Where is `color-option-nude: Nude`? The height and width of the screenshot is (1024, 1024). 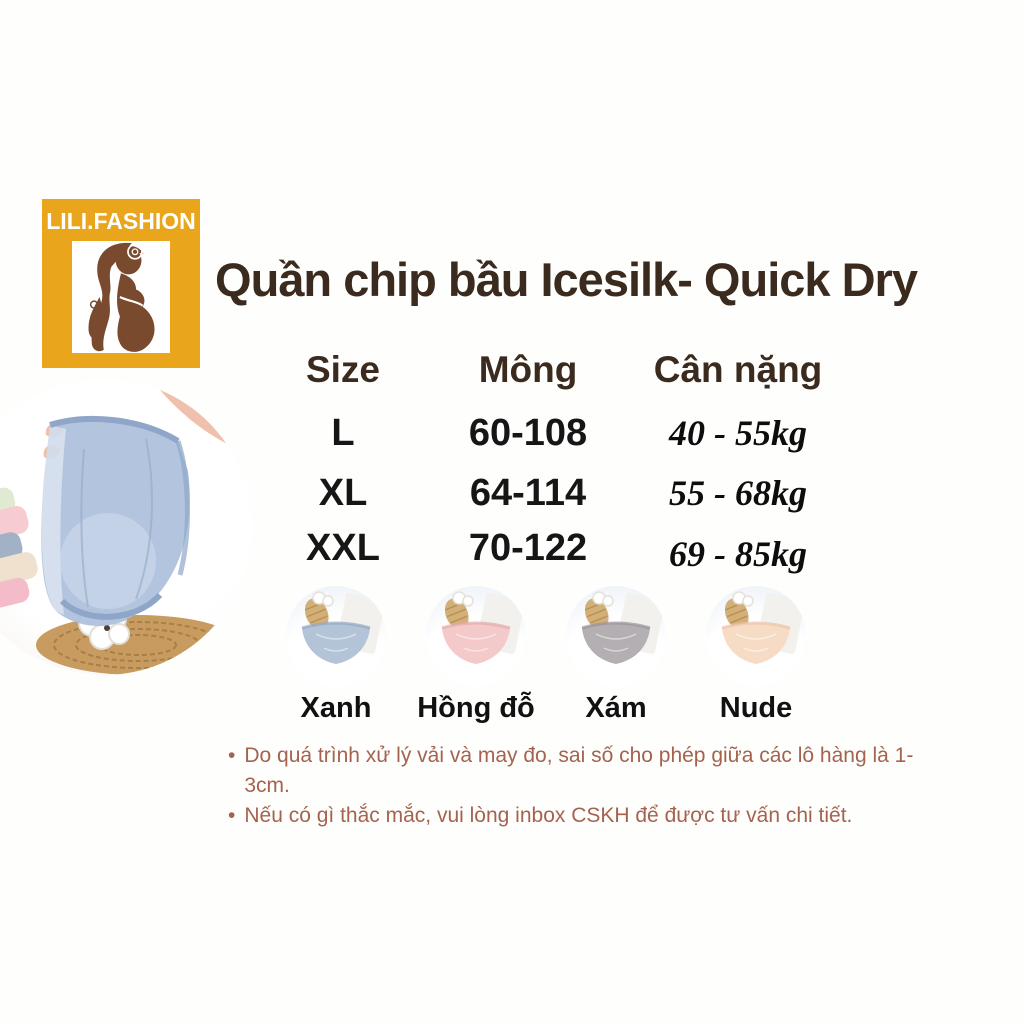
color-option-nude: Nude is located at coordinates (756, 655).